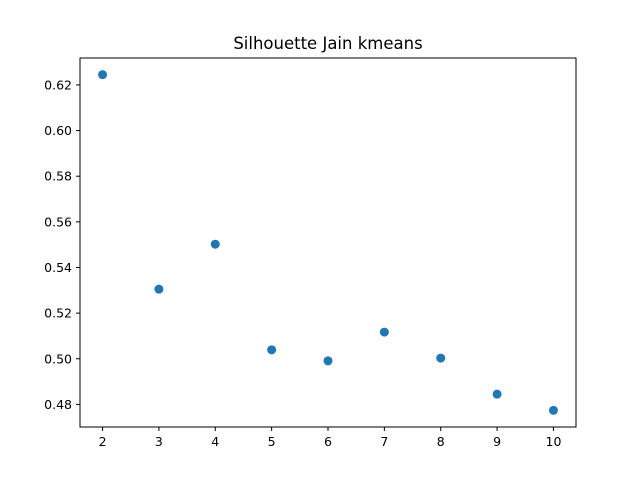 The height and width of the screenshot is (480, 640). Describe the element at coordinates (58, 404) in the screenshot. I see `y-tick-label: 0.48` at that location.